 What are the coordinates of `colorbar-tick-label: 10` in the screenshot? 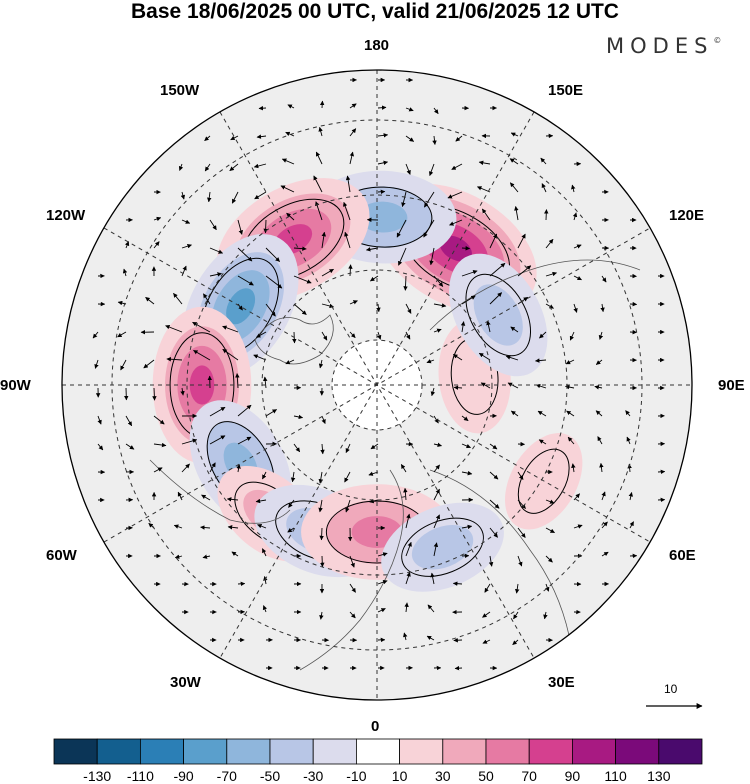 It's located at (400, 776).